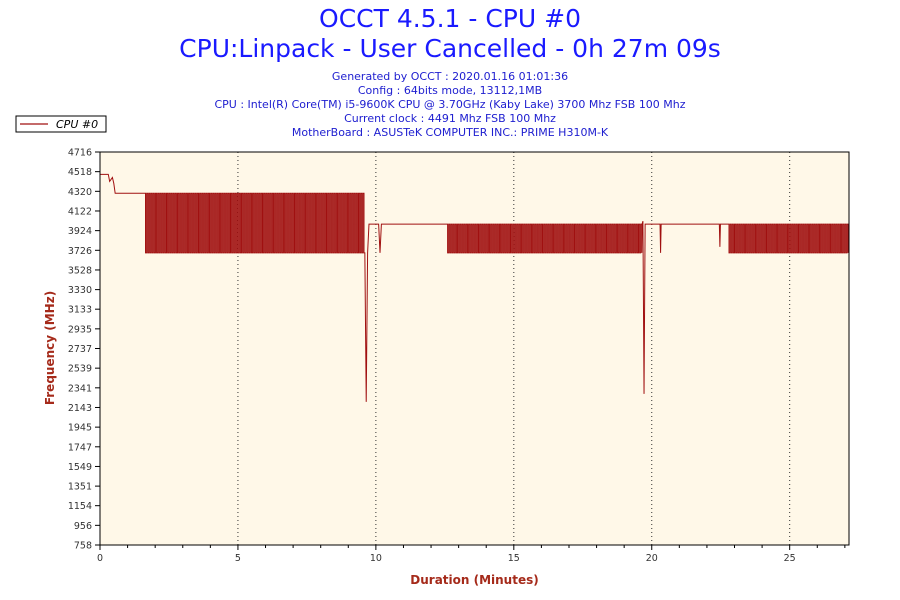 The width and height of the screenshot is (900, 600). Describe the element at coordinates (80, 447) in the screenshot. I see `y-tick-label: 1747` at that location.